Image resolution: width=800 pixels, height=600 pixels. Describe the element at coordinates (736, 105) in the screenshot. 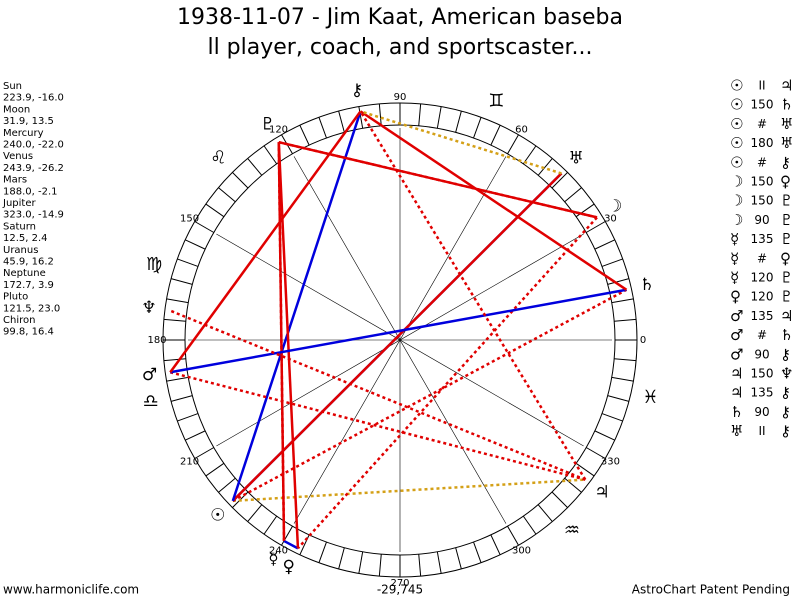

I see `aspect-from: ☉` at that location.